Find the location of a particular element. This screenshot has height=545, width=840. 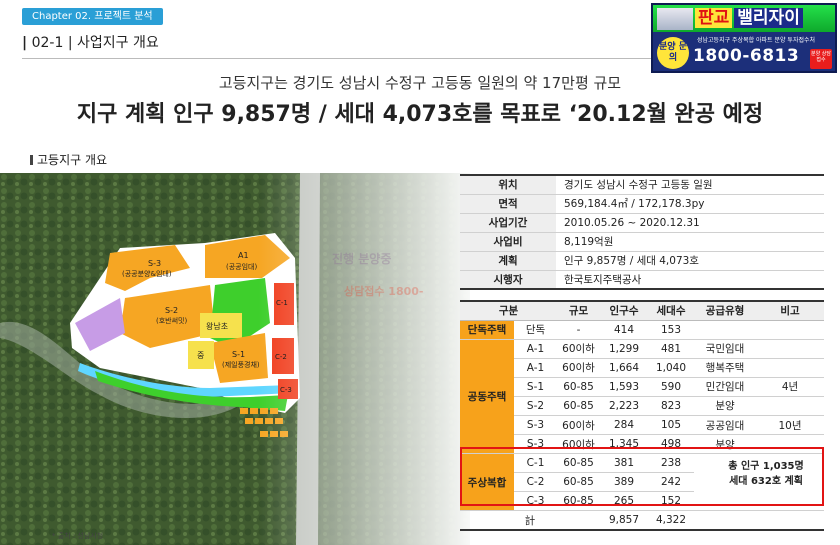

info-key: 위치 is located at coordinates (508, 184).